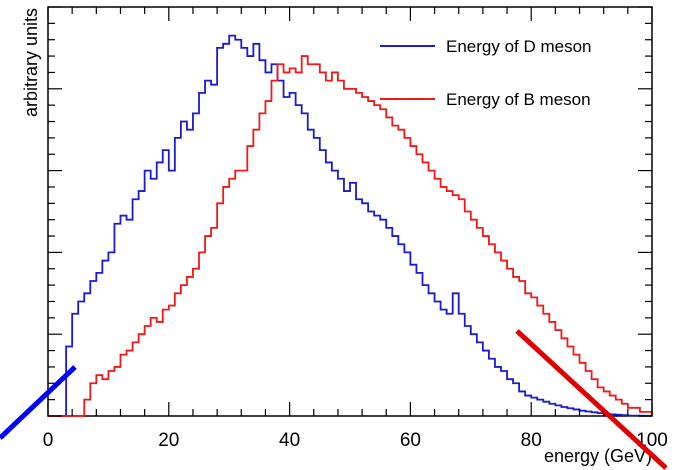 The image size is (674, 470). I want to click on x-tick-label: 80, so click(531, 440).